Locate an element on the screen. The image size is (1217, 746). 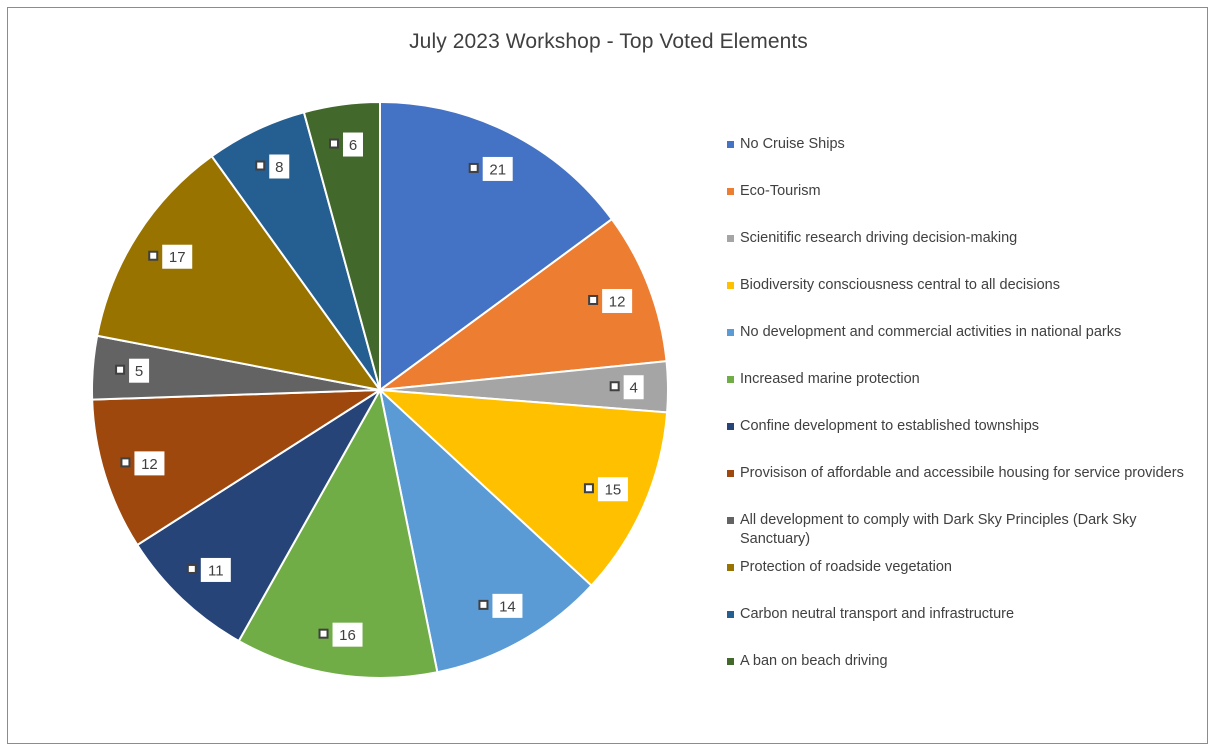
data-label: 14 is located at coordinates (500, 605).